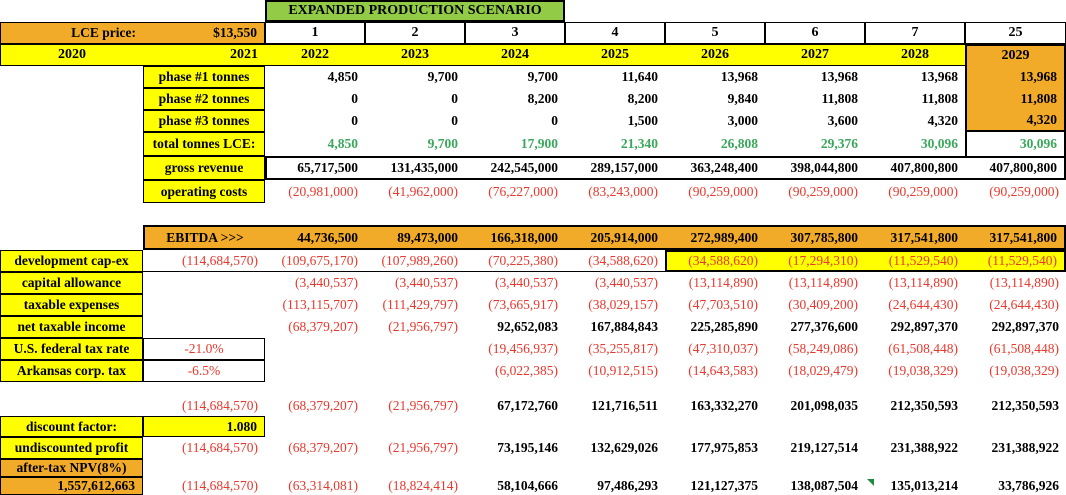  Describe the element at coordinates (415, 33) in the screenshot. I see `cell: 2` at that location.